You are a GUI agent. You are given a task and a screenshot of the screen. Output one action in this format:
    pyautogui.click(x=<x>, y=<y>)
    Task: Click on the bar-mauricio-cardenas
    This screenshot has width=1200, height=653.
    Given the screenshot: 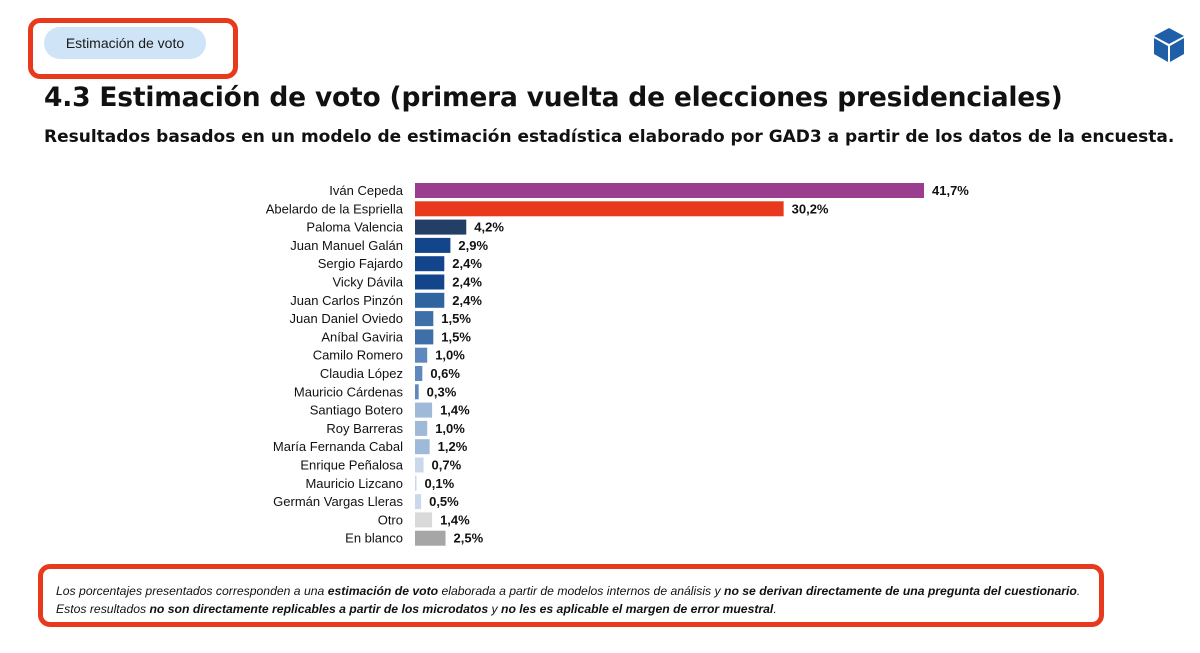 What is the action you would take?
    pyautogui.click(x=417, y=392)
    